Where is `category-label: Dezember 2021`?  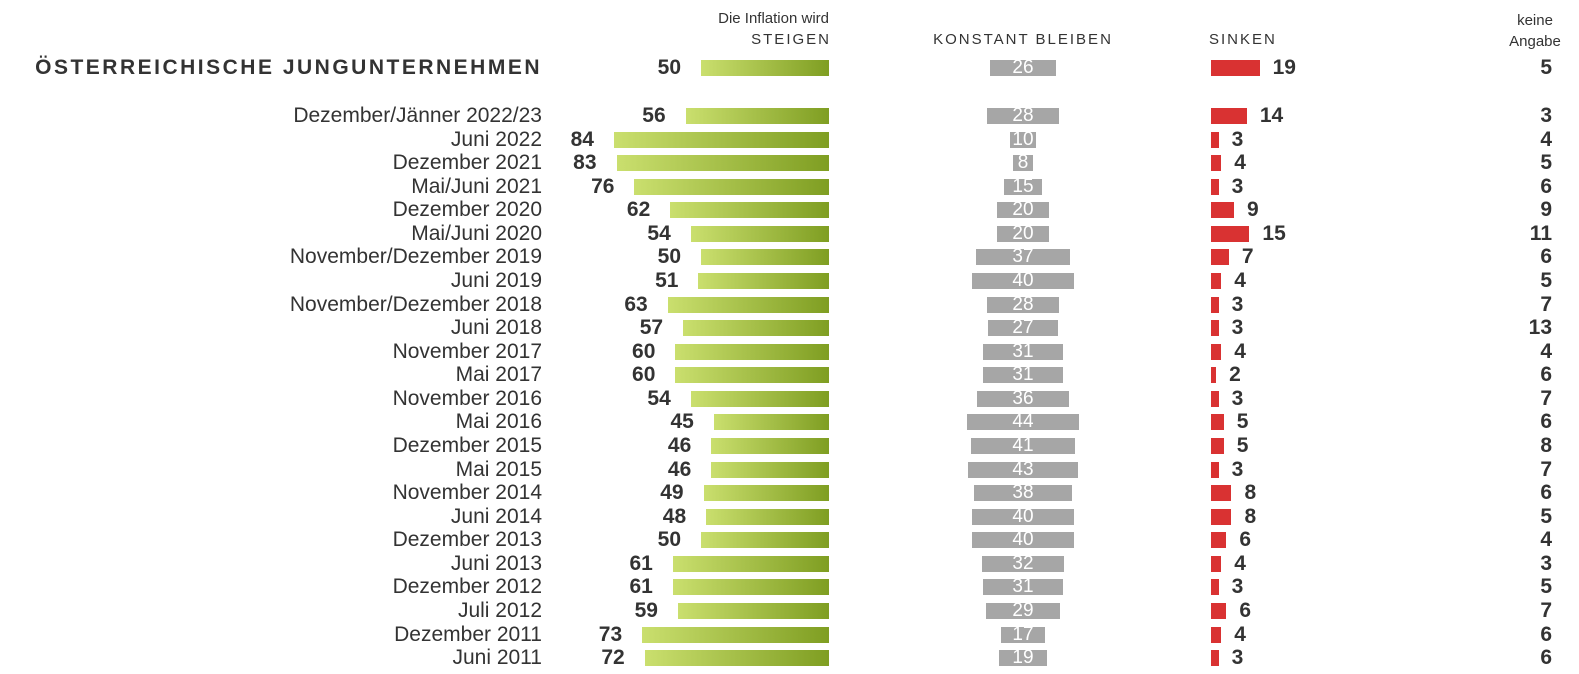
category-label: Dezember 2021 is located at coordinates (467, 163).